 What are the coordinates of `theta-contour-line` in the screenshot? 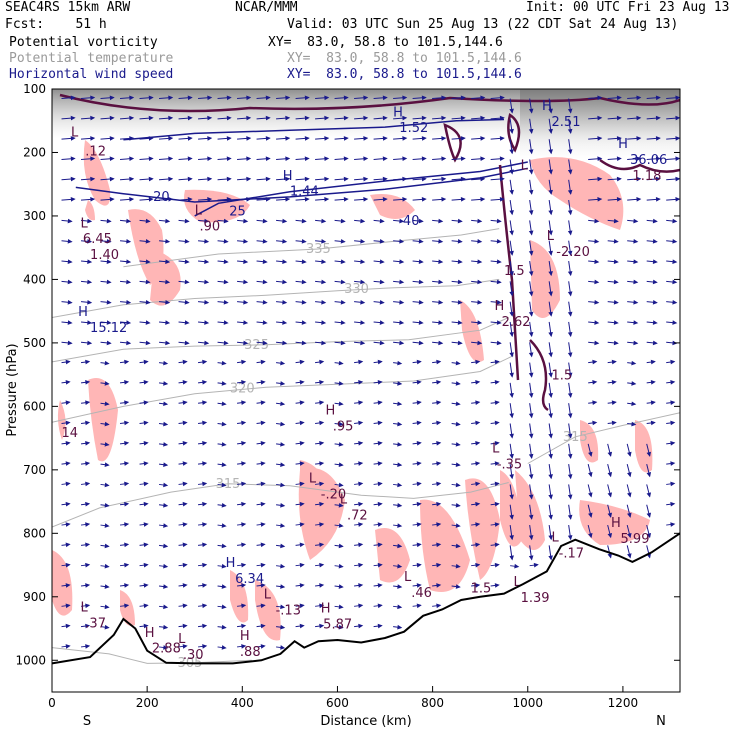 It's located at (276, 298).